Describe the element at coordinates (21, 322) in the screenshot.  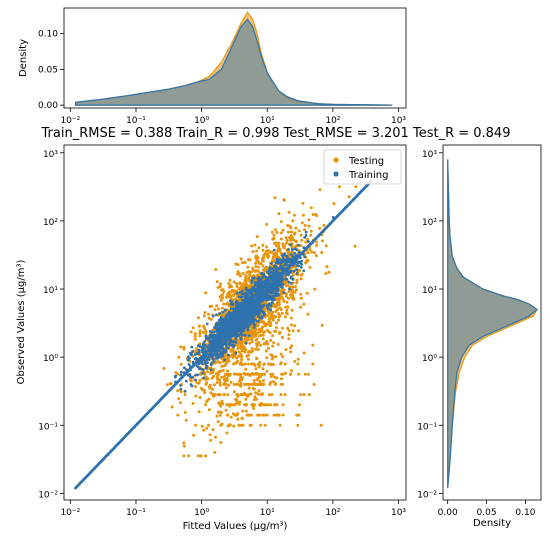
I see `y-axis-label: Observed Values (μg/m³)` at that location.